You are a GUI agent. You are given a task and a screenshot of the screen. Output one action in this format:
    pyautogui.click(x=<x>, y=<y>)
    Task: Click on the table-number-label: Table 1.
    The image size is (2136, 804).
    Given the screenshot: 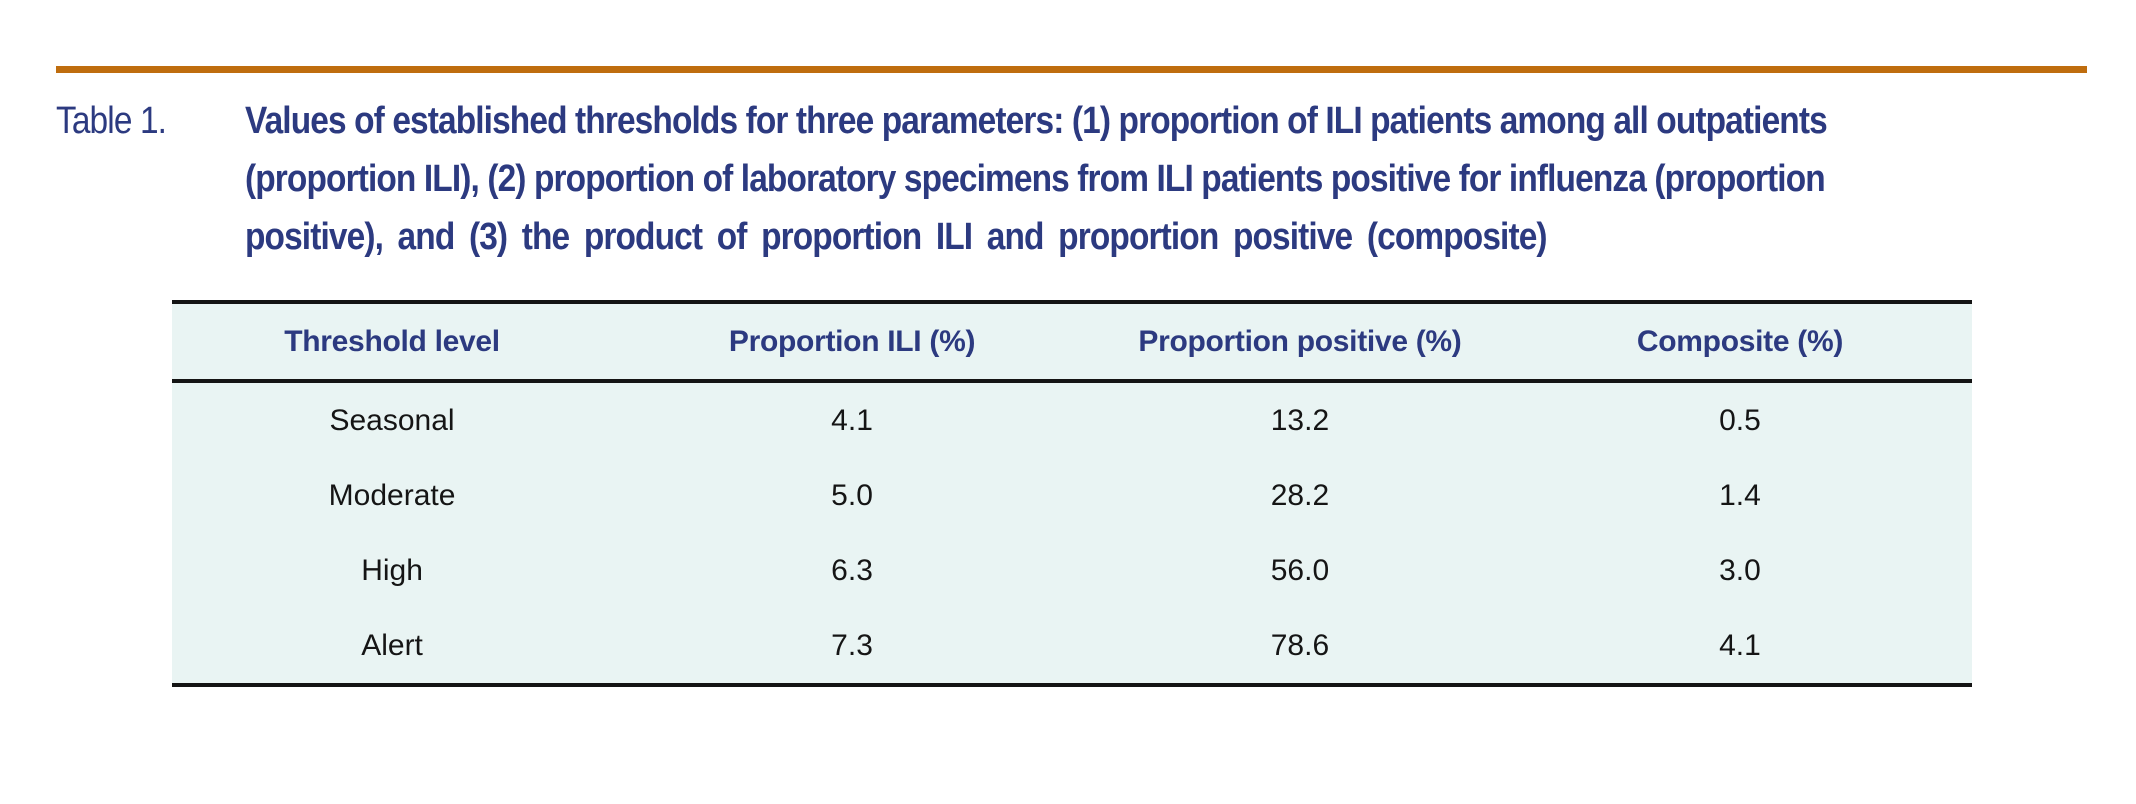 What is the action you would take?
    pyautogui.click(x=111, y=121)
    